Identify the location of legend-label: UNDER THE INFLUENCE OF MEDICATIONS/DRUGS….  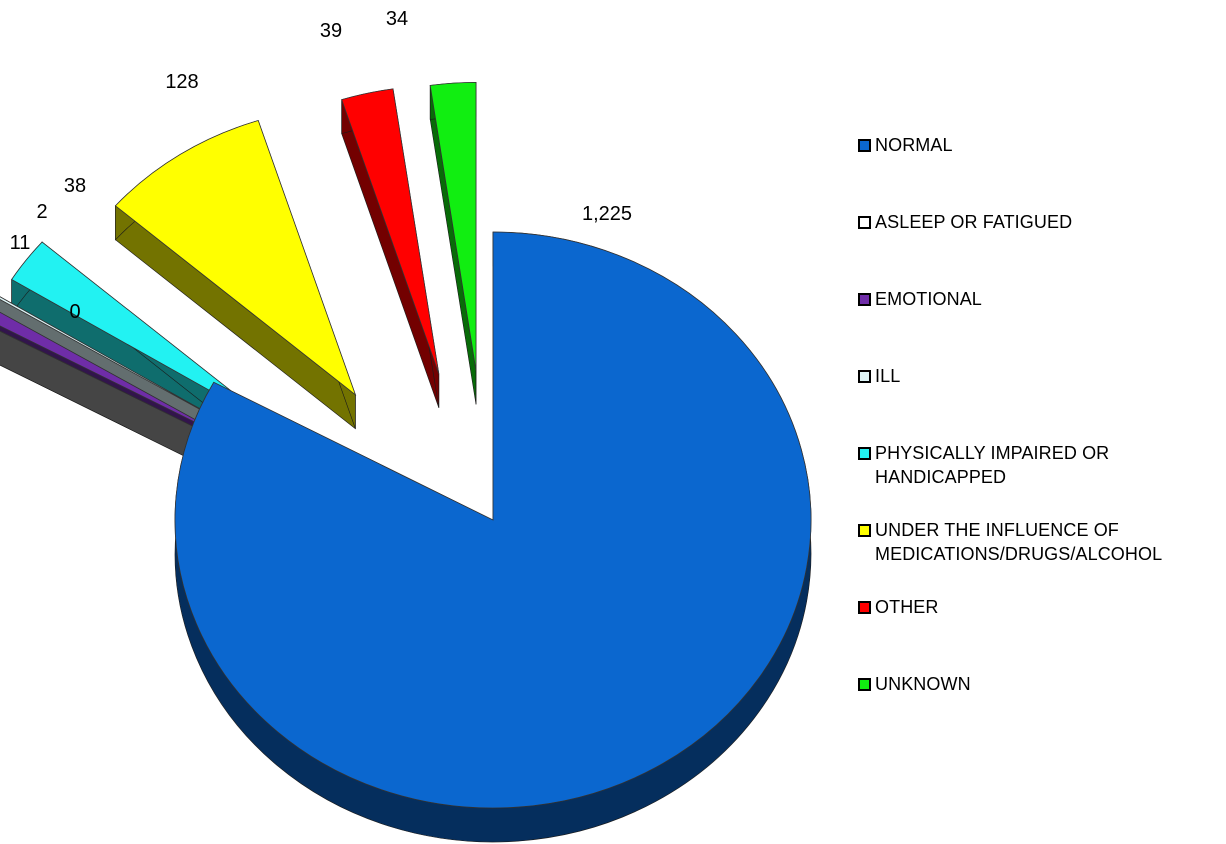
(1019, 542).